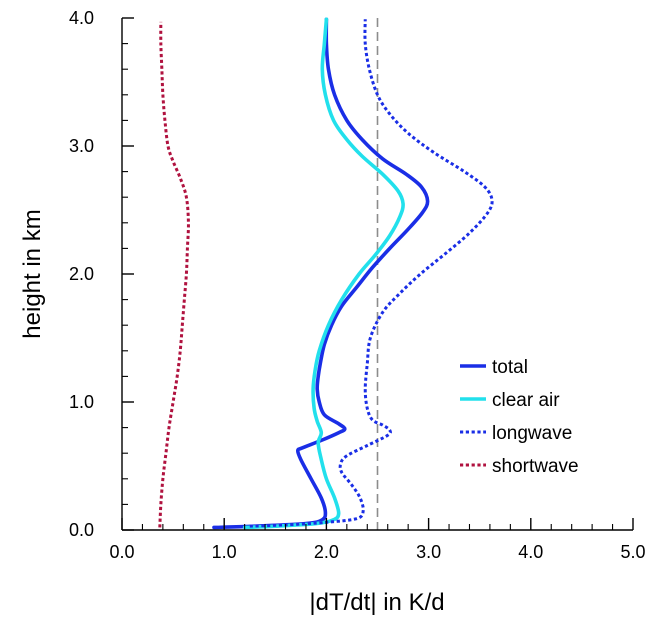 The height and width of the screenshot is (628, 652). What do you see at coordinates (510, 367) in the screenshot?
I see `legend-label-total: total` at bounding box center [510, 367].